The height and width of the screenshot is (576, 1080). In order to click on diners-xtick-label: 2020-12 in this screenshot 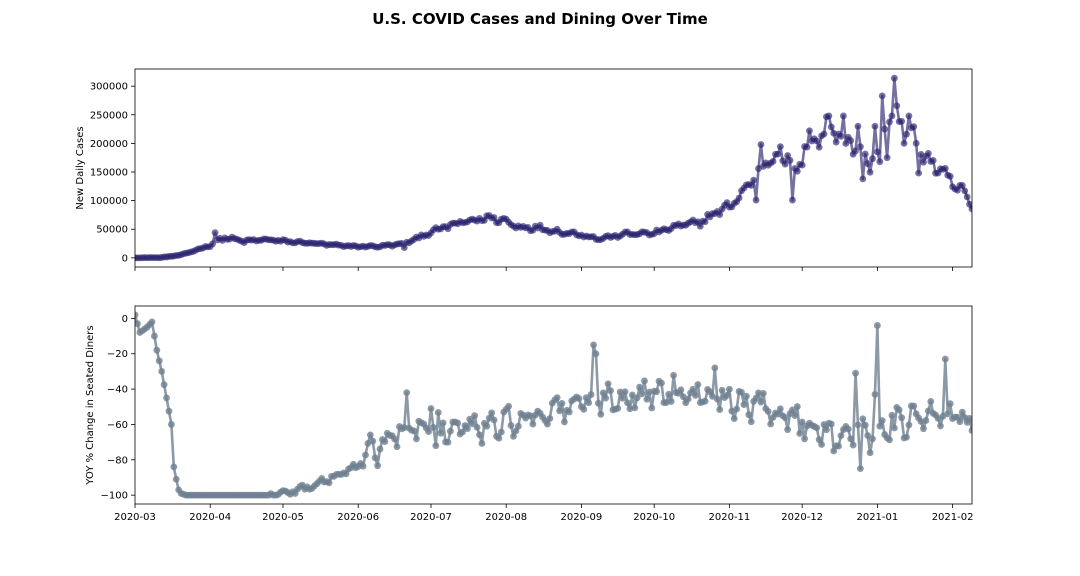, I will do `click(802, 517)`.